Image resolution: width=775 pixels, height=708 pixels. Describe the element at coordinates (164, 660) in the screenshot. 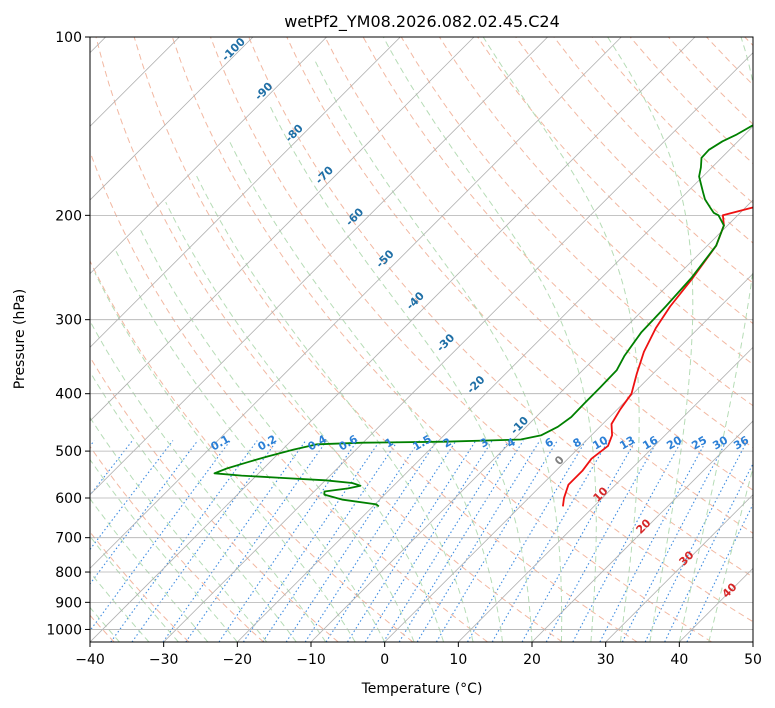

I see `x-tick-label: −30` at that location.